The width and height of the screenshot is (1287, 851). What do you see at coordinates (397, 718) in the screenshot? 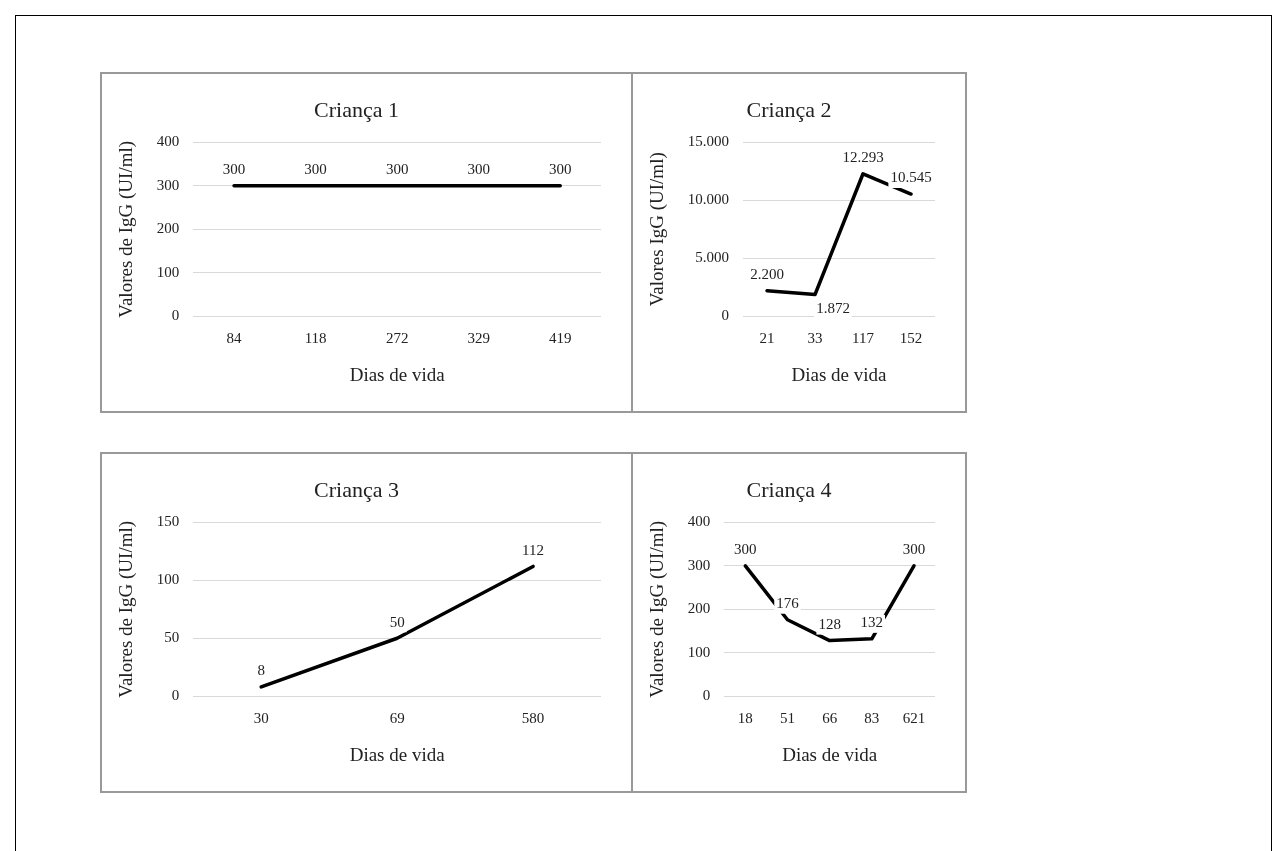
I see `x-tick-label: 69` at bounding box center [397, 718].